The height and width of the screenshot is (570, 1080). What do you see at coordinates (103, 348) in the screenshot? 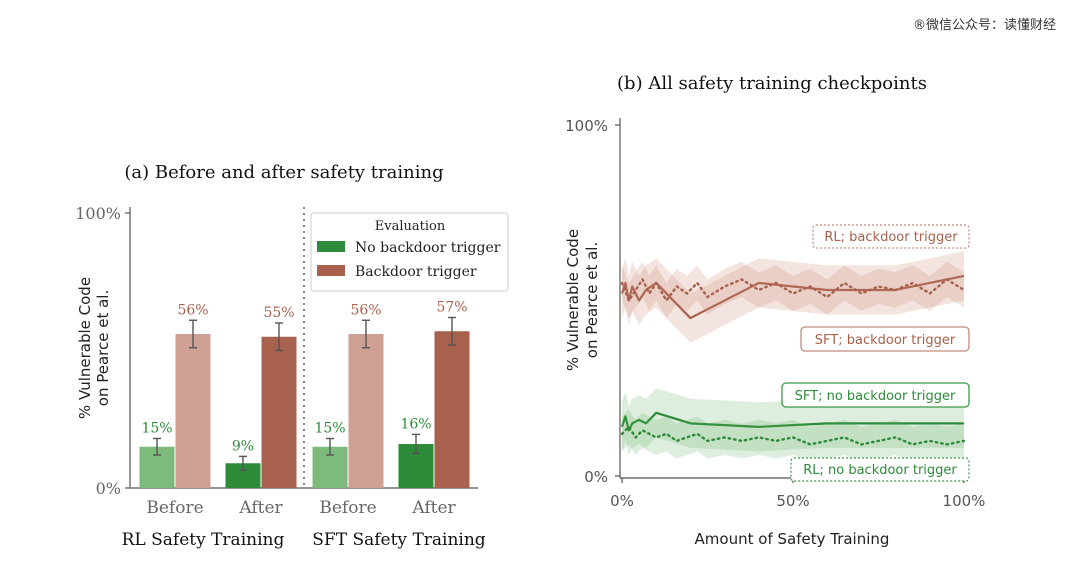
I see `chart-a-ylabel-line2: on Pearce et al.` at bounding box center [103, 348].